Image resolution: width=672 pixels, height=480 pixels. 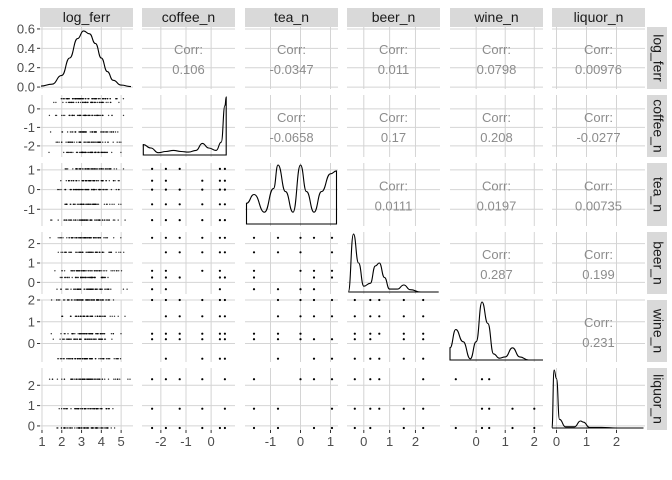 What do you see at coordinates (497, 69) in the screenshot?
I see `corr-value-log_ferr-wine_n: 0.0798` at bounding box center [497, 69].